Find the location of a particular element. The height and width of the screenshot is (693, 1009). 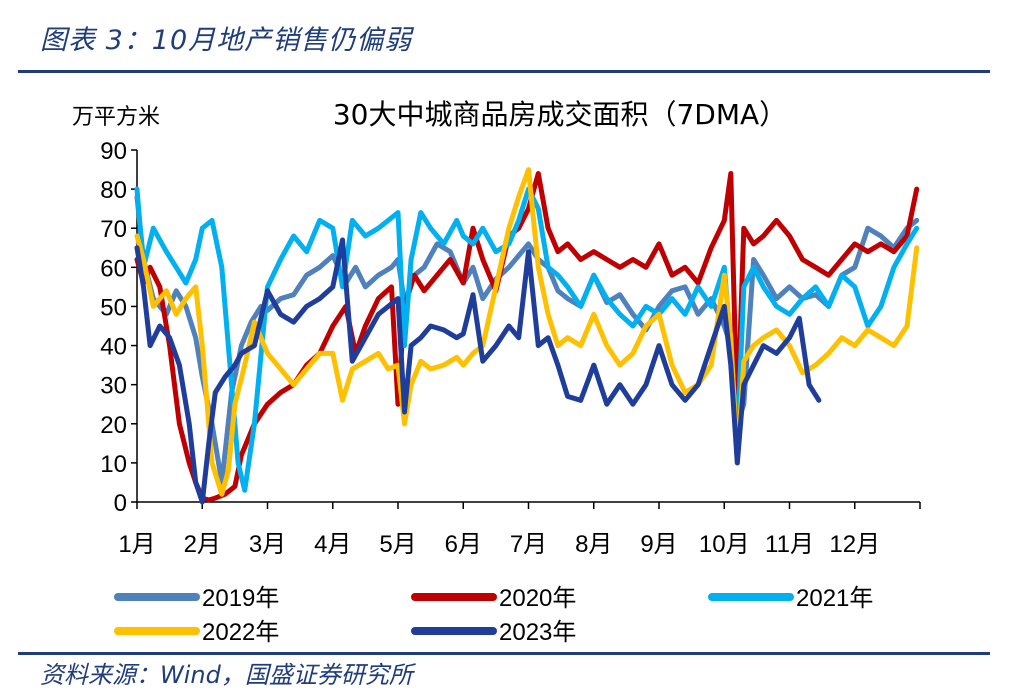

figure-caption: 图表 3：10月地产销售仍偏弱 is located at coordinates (226, 40).